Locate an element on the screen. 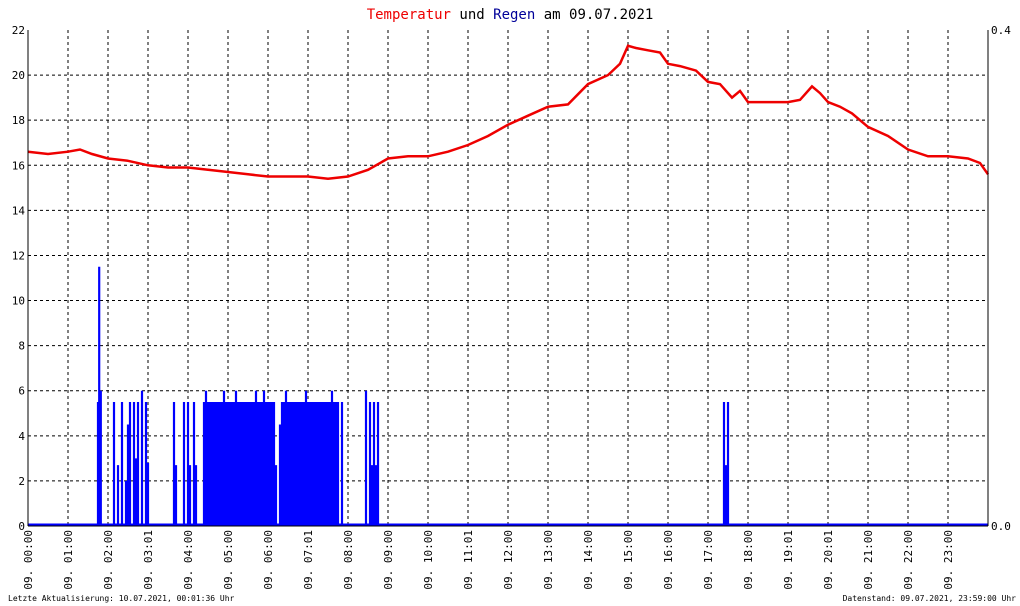  title-date: am 09.07.2021 is located at coordinates (594, 15).